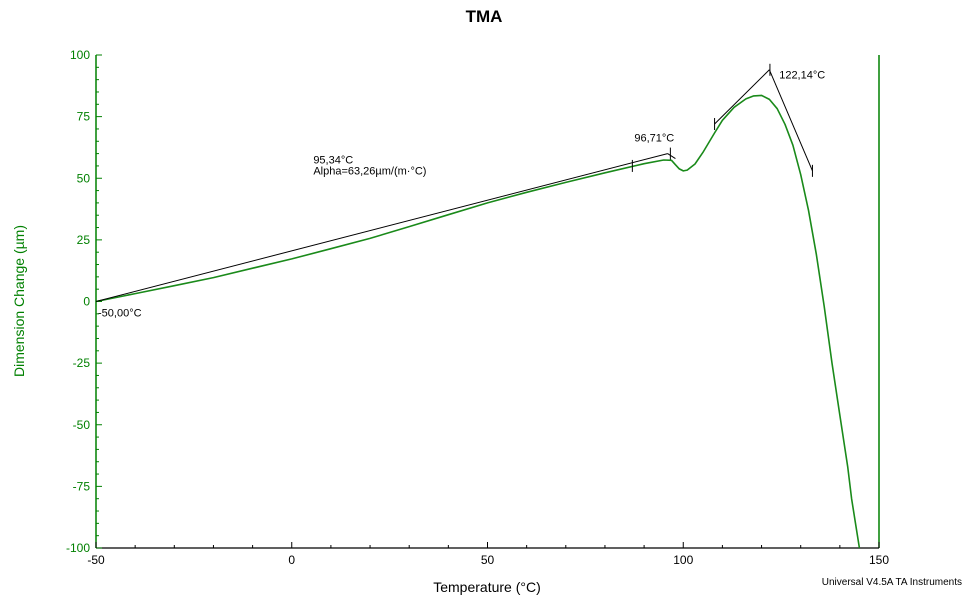 The width and height of the screenshot is (968, 602). What do you see at coordinates (333, 160) in the screenshot?
I see `annotation-label: 95,34°C` at bounding box center [333, 160].